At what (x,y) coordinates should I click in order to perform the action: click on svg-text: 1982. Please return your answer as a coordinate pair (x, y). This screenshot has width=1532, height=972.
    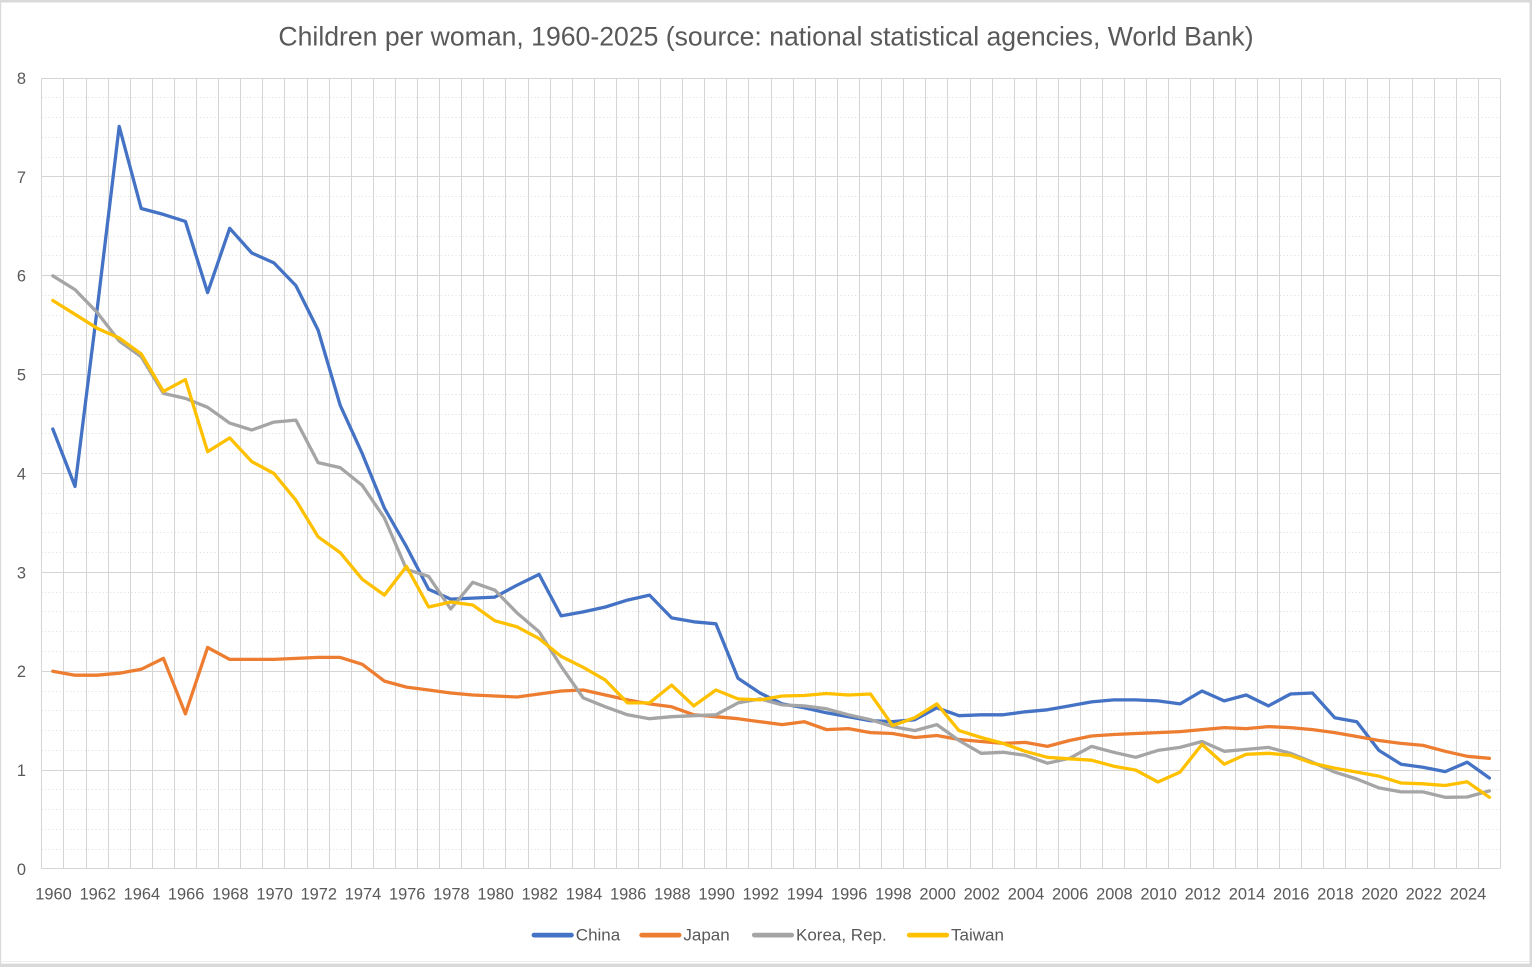
    Looking at the image, I should click on (540, 895).